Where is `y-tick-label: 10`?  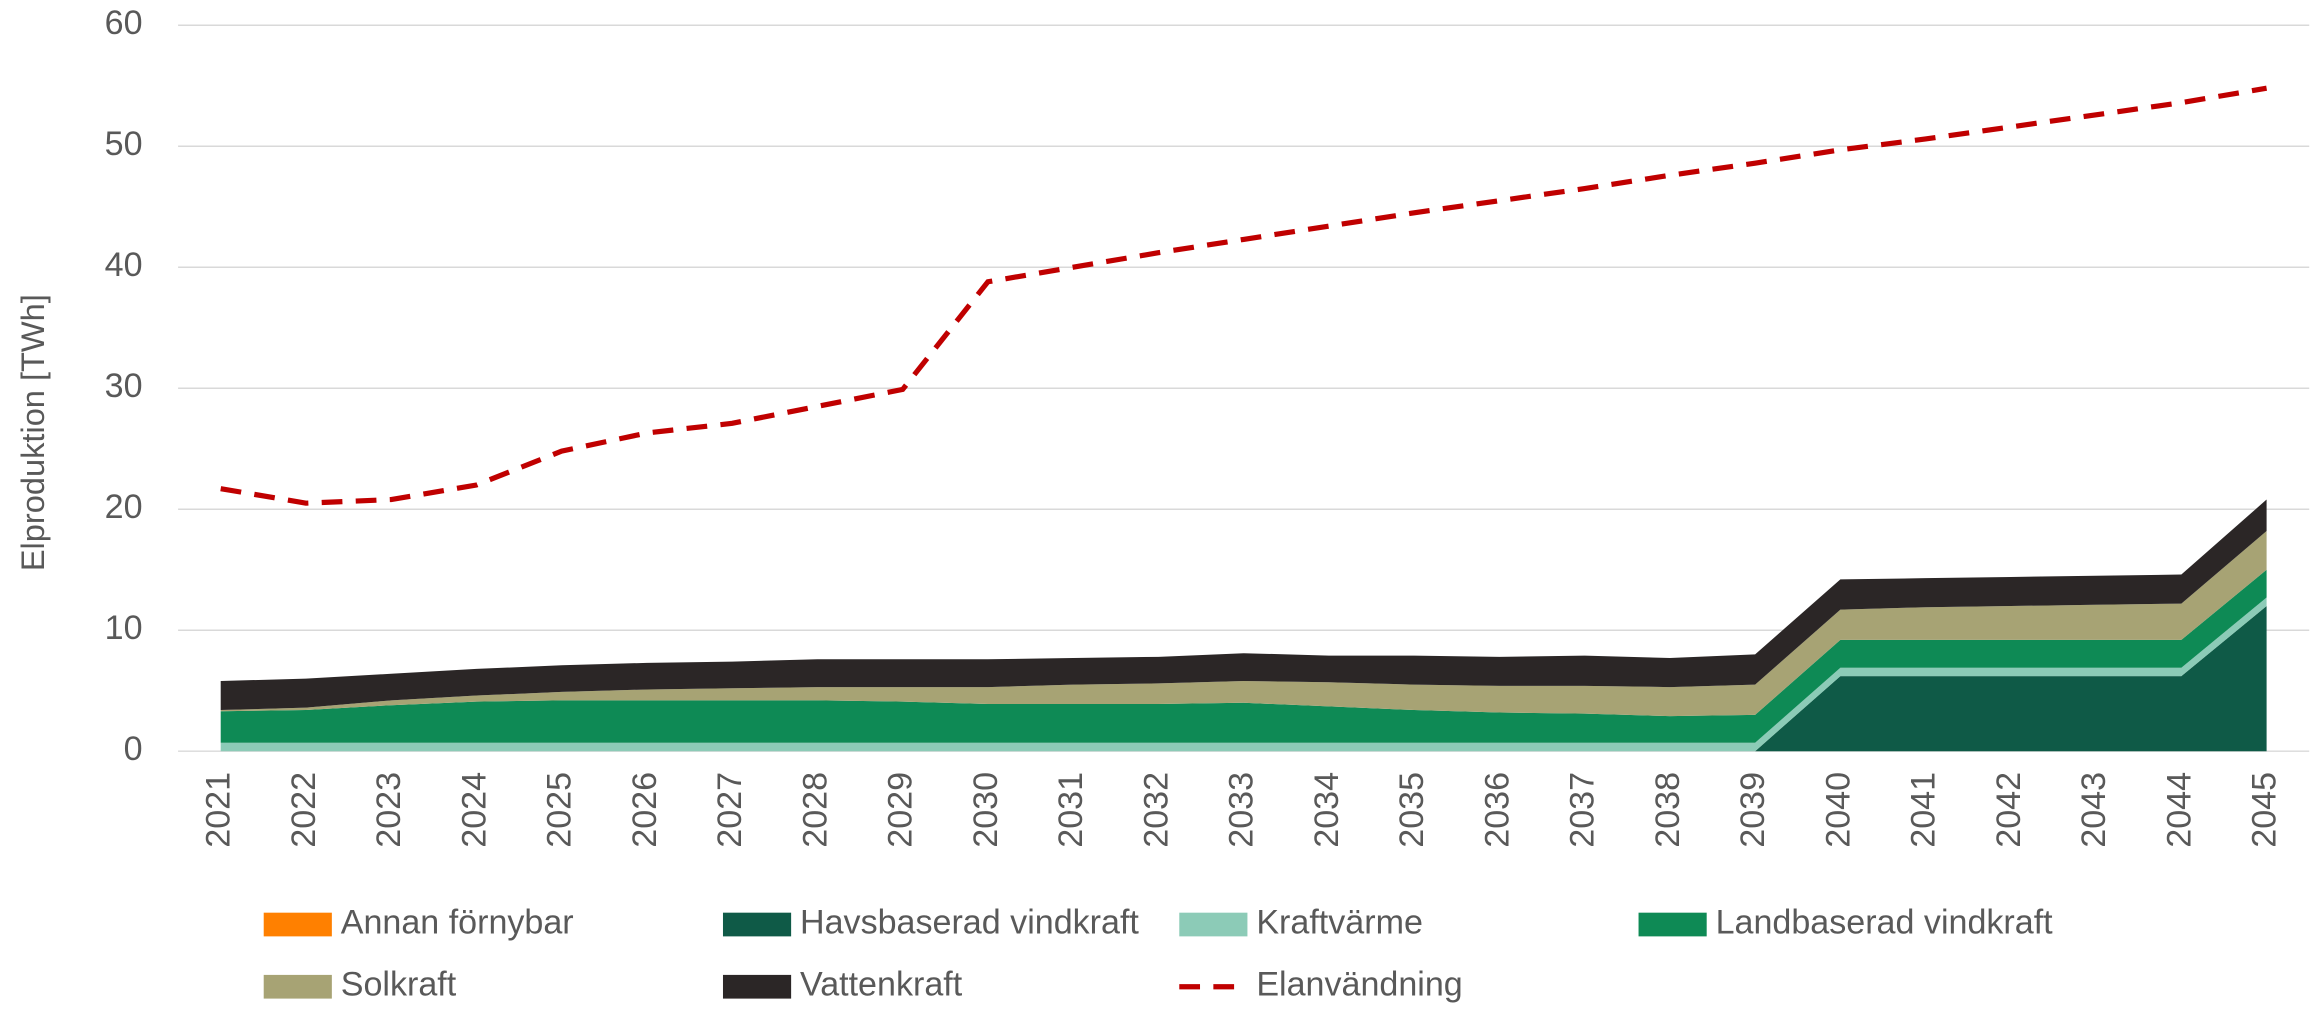
y-tick-label: 10 is located at coordinates (124, 628).